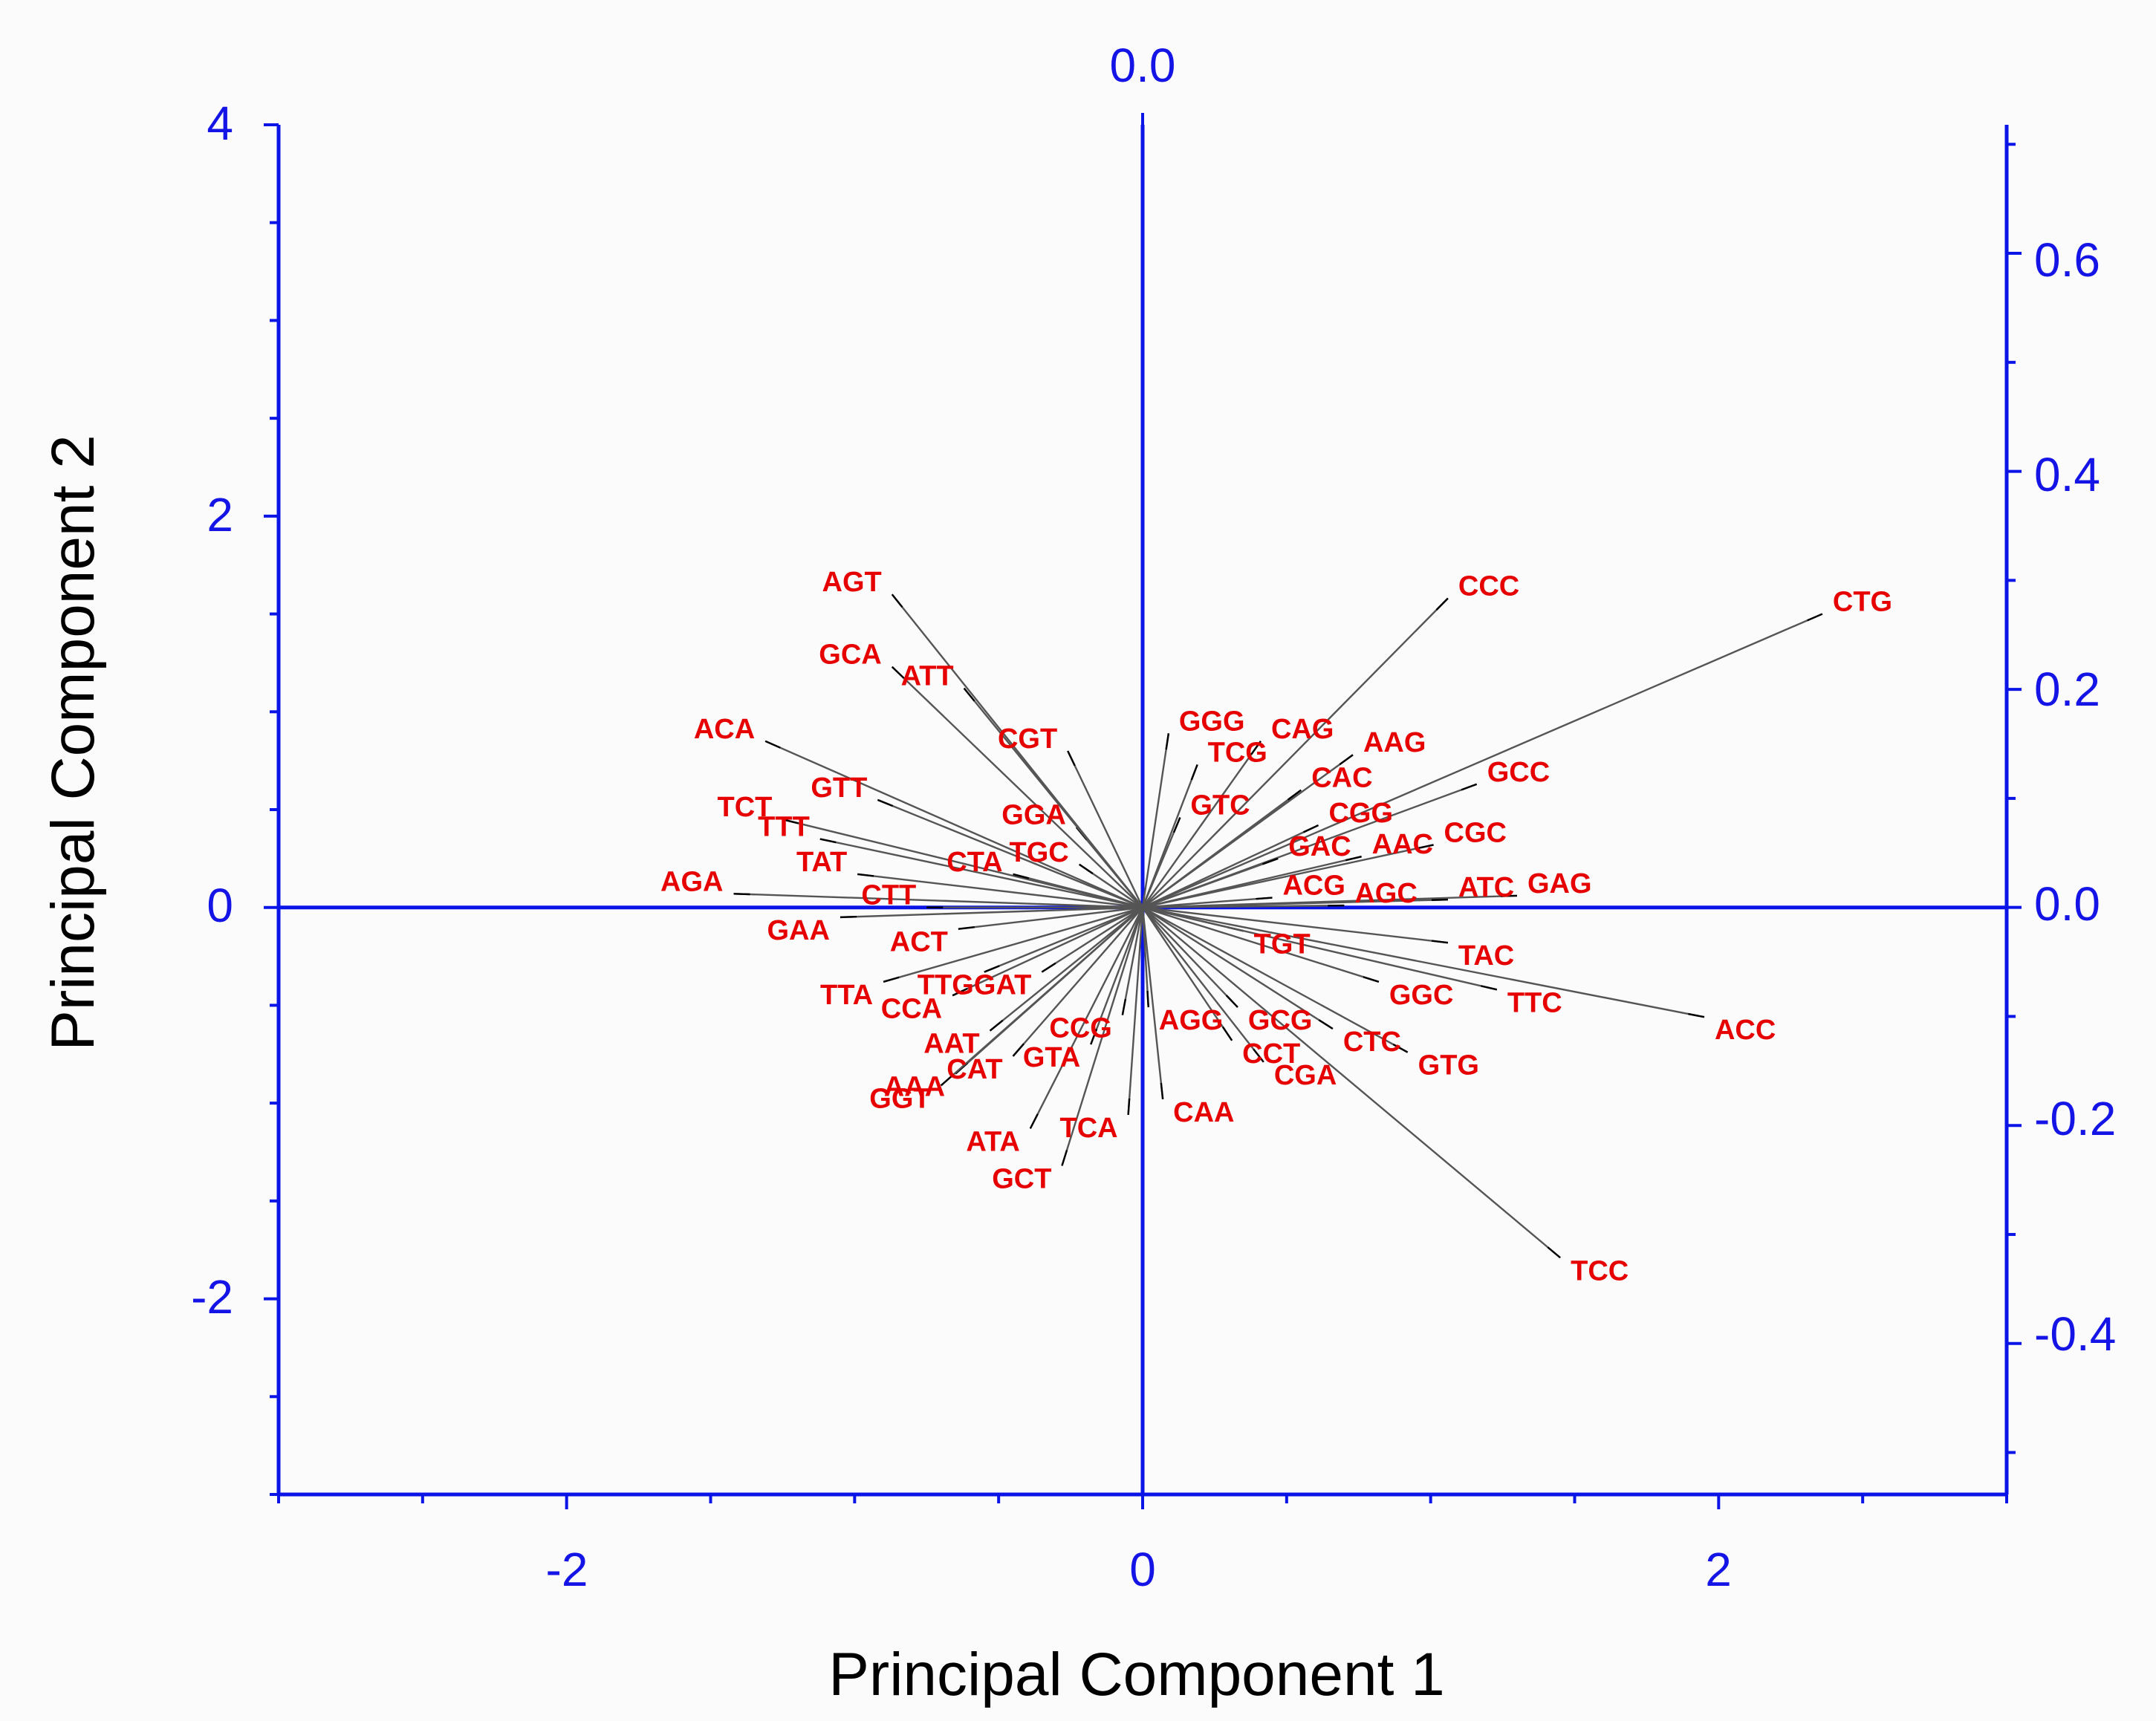 The image size is (2156, 1721). What do you see at coordinates (1210, 882) in the screenshot?
I see `loading-vector-gac` at bounding box center [1210, 882].